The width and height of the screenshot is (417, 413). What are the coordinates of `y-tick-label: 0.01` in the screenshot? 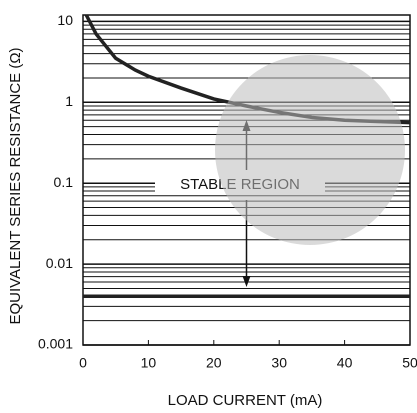 It's located at (59, 263).